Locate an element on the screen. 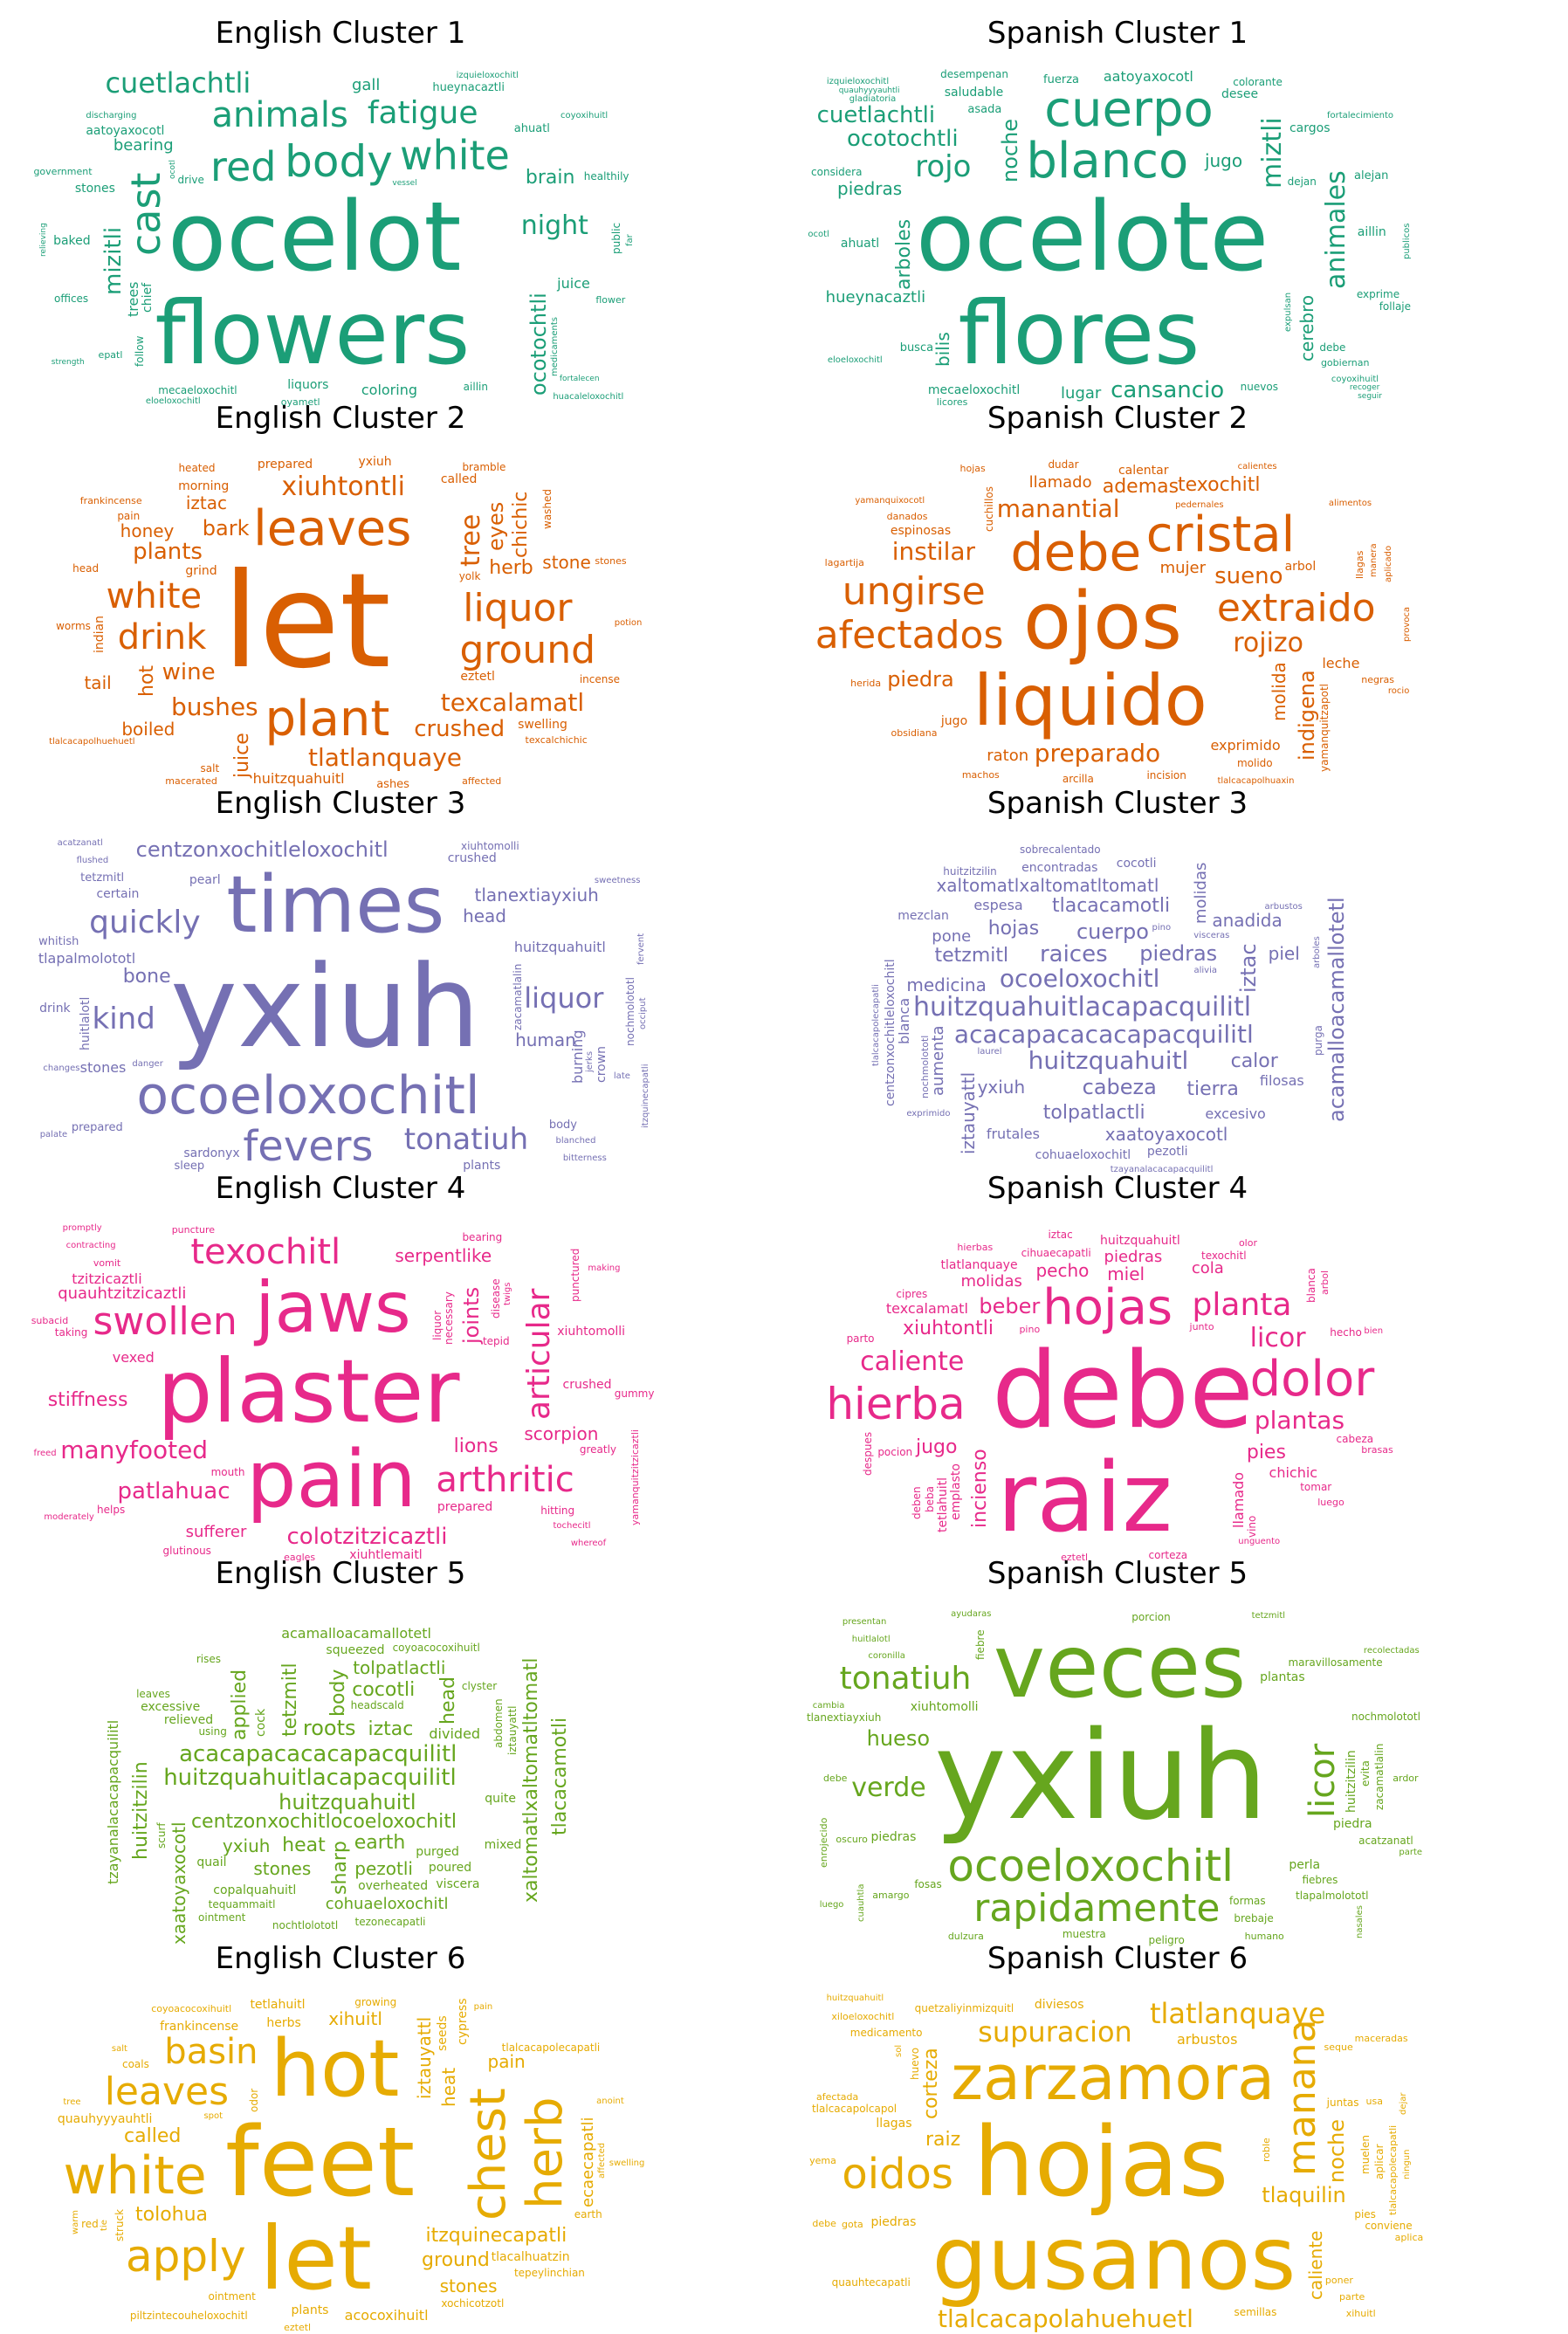  cloud-word: viscera is located at coordinates (458, 1883).